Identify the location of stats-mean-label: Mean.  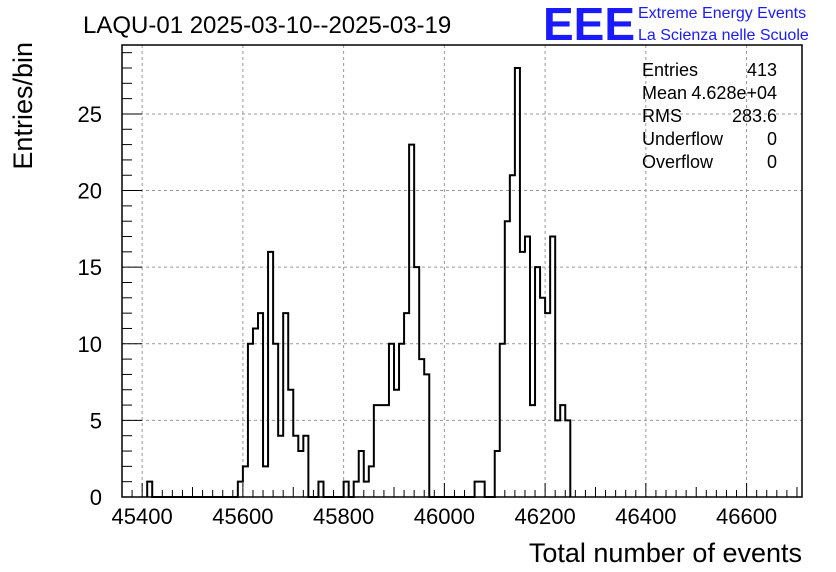
(664, 93).